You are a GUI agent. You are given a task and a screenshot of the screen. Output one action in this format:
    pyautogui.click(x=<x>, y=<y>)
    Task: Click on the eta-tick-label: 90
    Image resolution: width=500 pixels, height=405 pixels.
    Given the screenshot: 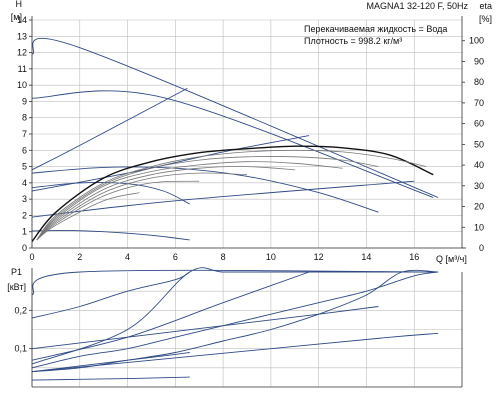 What is the action you would take?
    pyautogui.click(x=479, y=61)
    